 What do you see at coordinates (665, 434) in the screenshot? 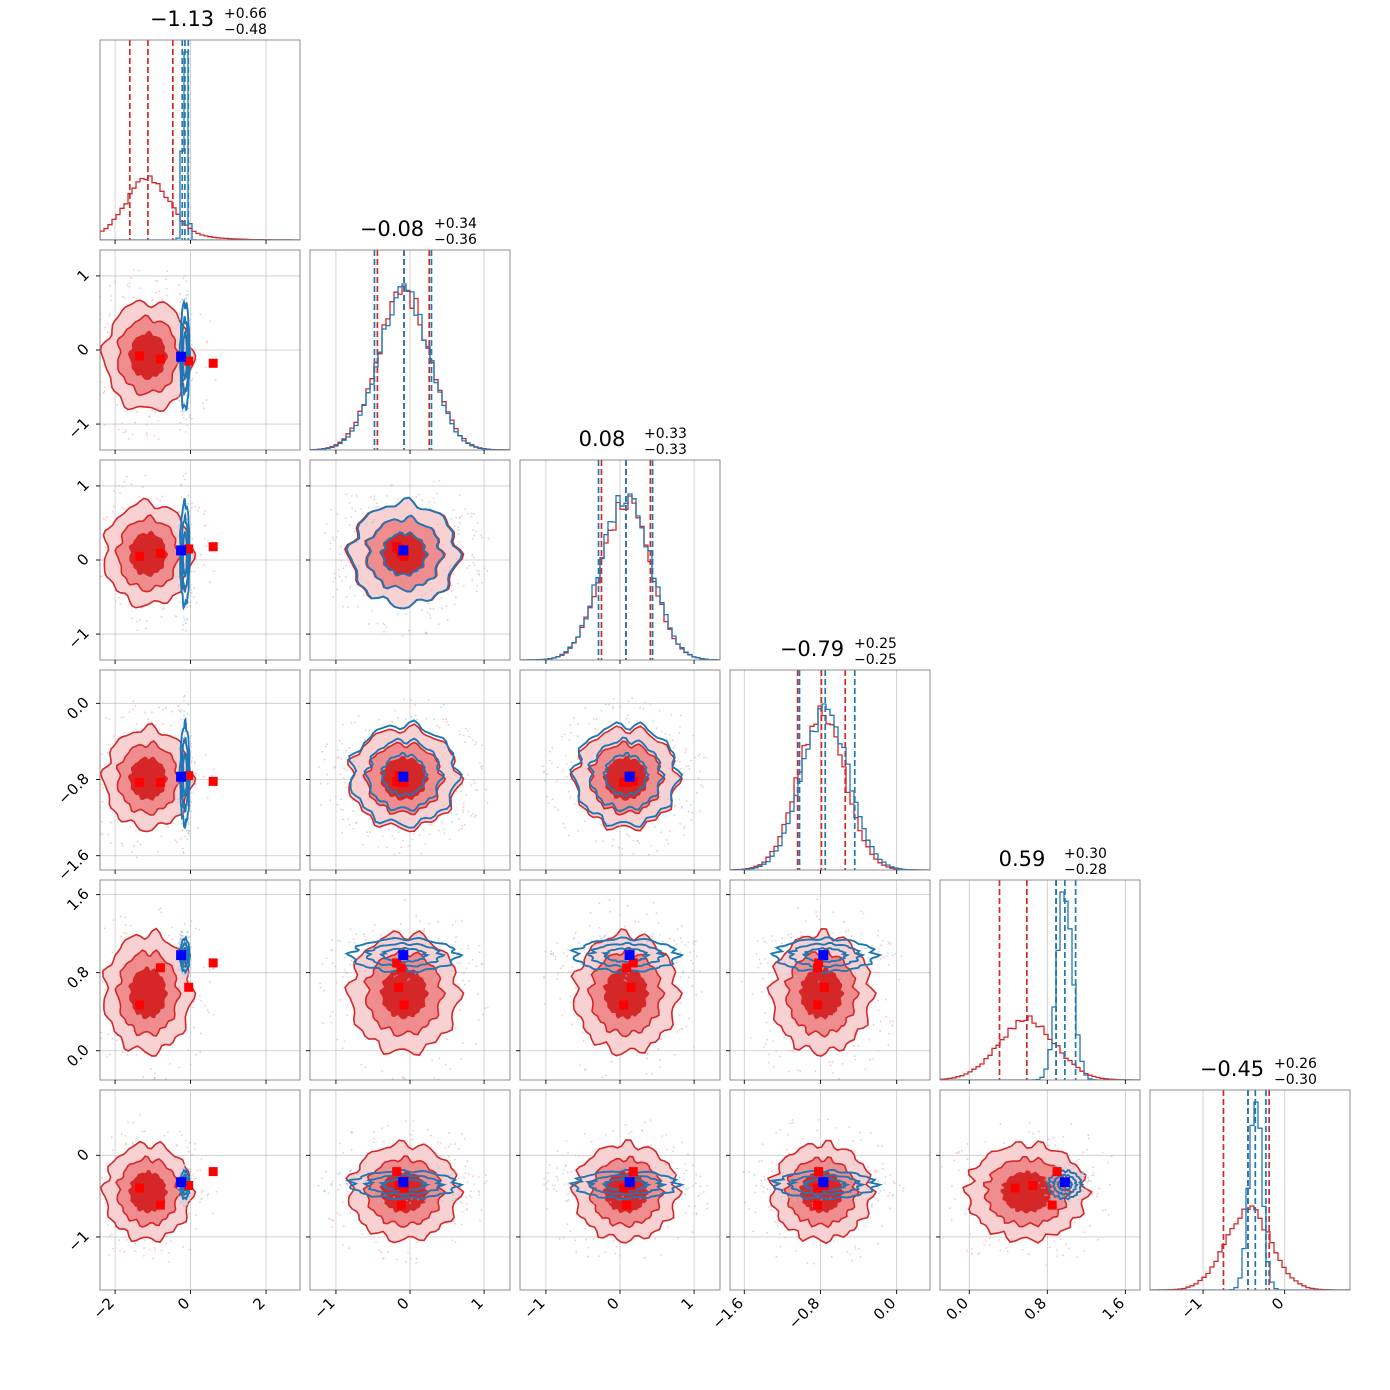
I see `title-plus-error: +0.33` at bounding box center [665, 434].